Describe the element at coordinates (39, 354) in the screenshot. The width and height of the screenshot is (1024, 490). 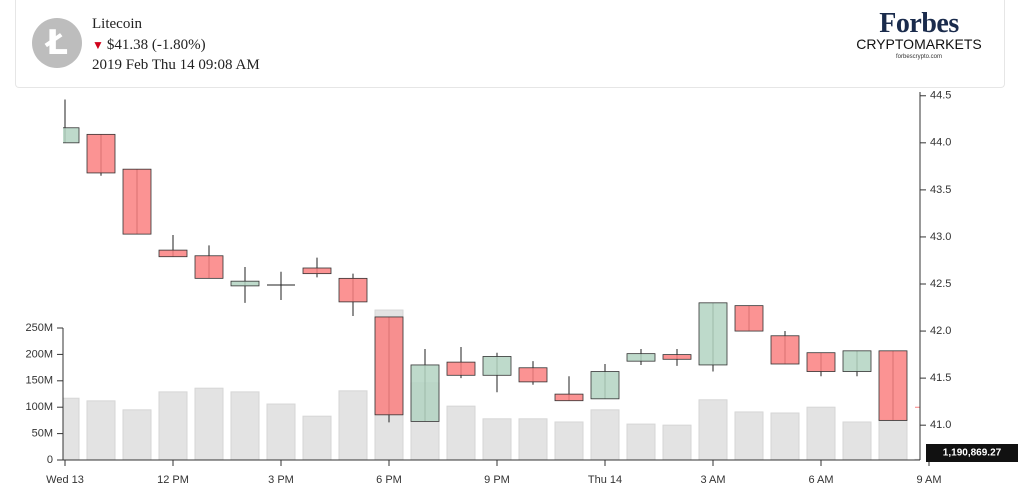
I see `y2-tick-label: 200M` at that location.